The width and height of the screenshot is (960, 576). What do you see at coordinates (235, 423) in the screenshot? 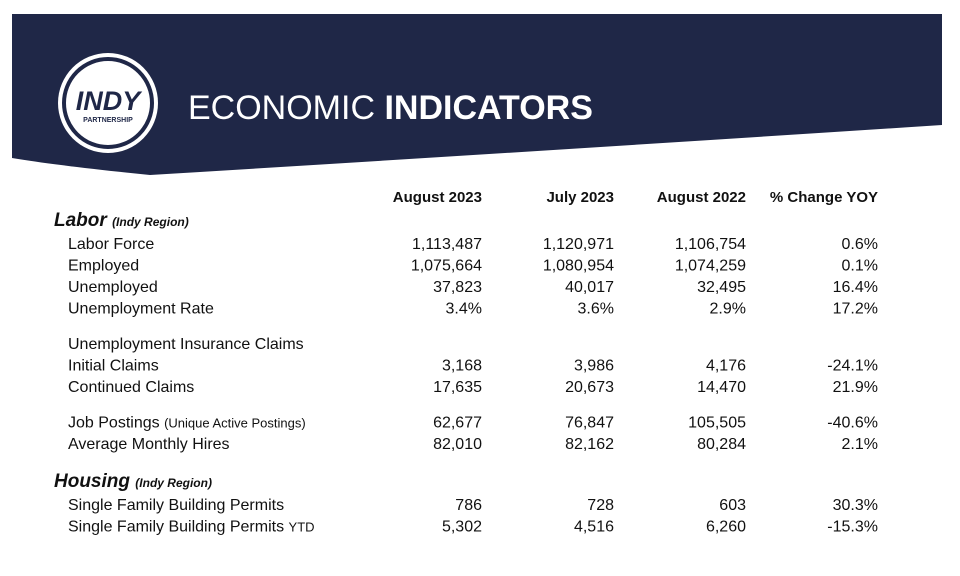
I see `row-note: (Unique Active Postings)` at bounding box center [235, 423].